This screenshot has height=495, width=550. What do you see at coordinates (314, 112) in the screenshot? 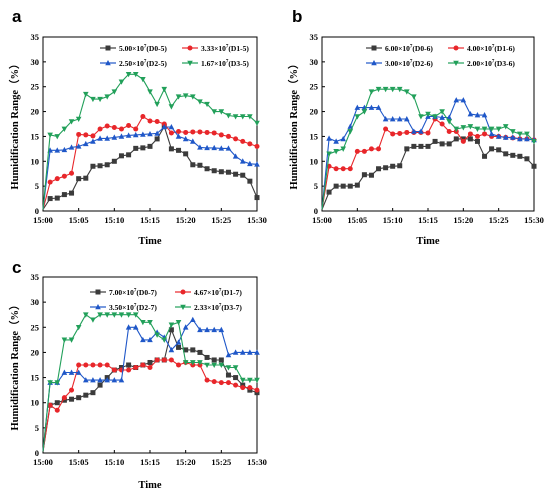
I see `y-tick-label: 20` at bounding box center [314, 112].